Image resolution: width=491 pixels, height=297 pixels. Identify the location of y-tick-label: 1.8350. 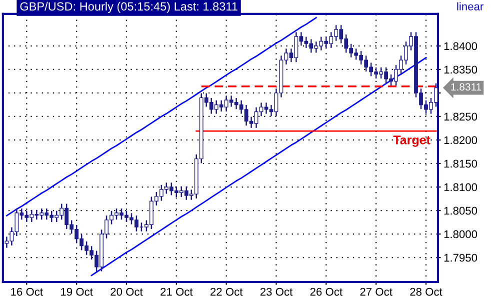
(461, 70).